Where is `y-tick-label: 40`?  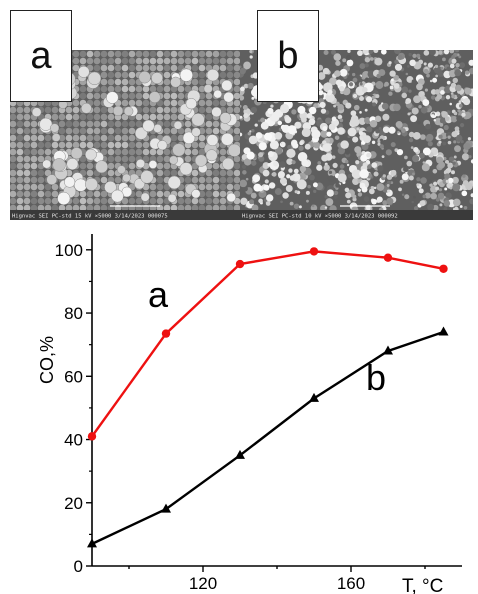 y-tick-label: 40 is located at coordinates (73, 440).